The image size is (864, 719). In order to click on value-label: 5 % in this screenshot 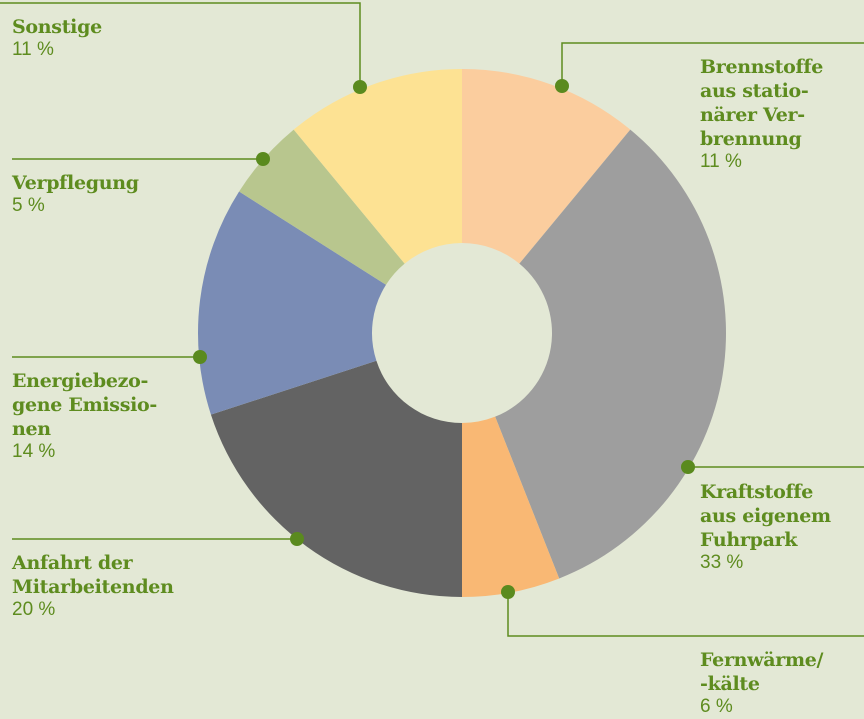, I will do `click(28, 205)`.